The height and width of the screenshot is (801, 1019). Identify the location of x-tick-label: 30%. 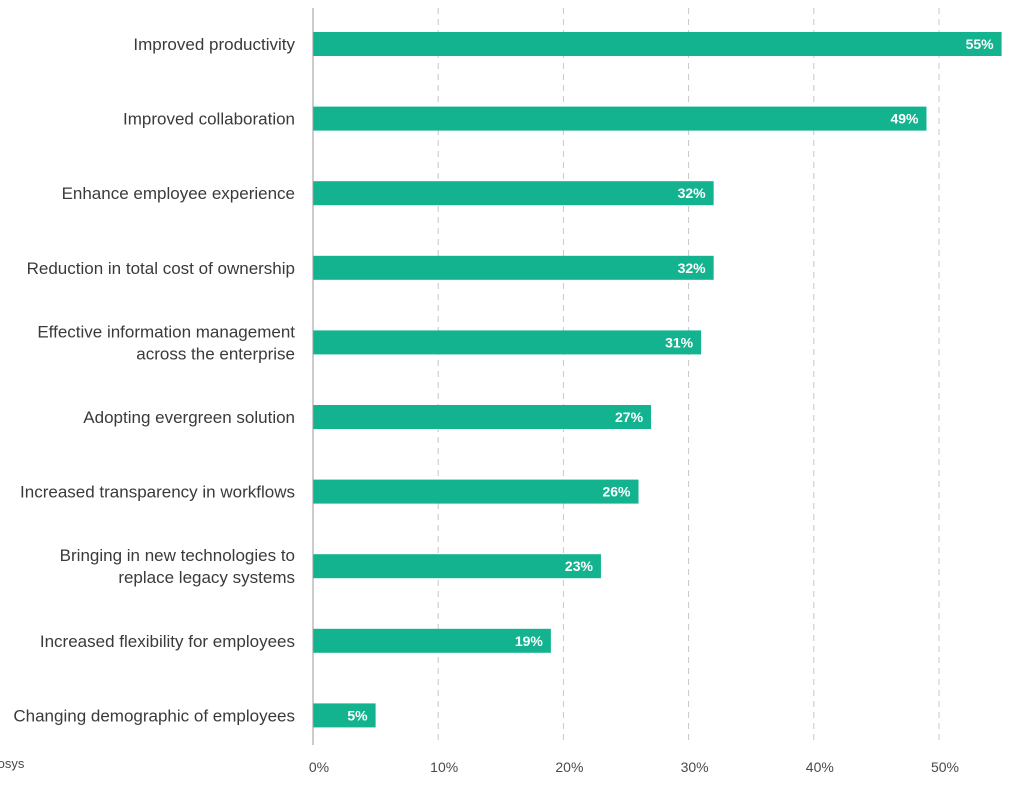
(695, 767).